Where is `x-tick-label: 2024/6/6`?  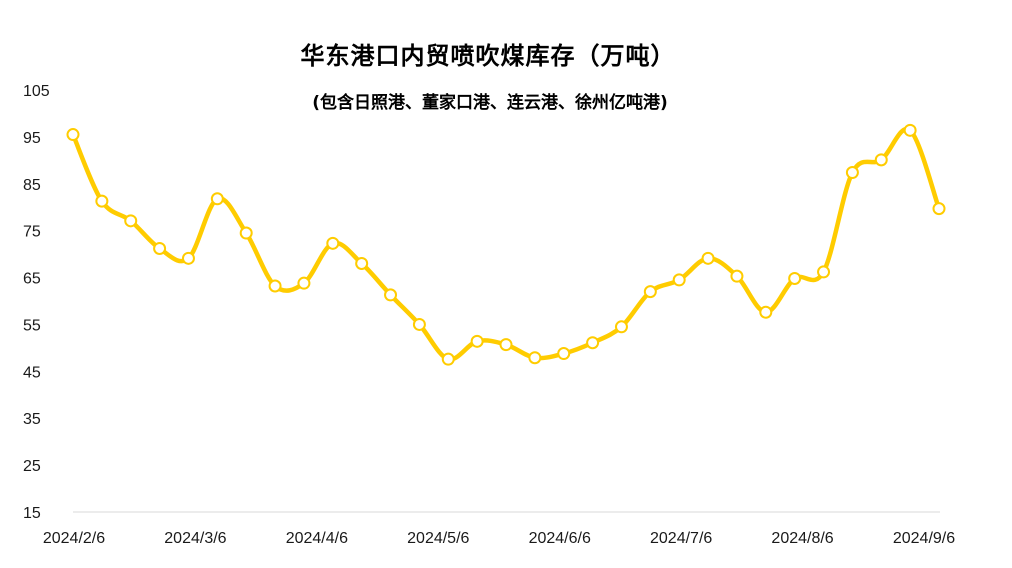
x-tick-label: 2024/6/6 is located at coordinates (560, 538).